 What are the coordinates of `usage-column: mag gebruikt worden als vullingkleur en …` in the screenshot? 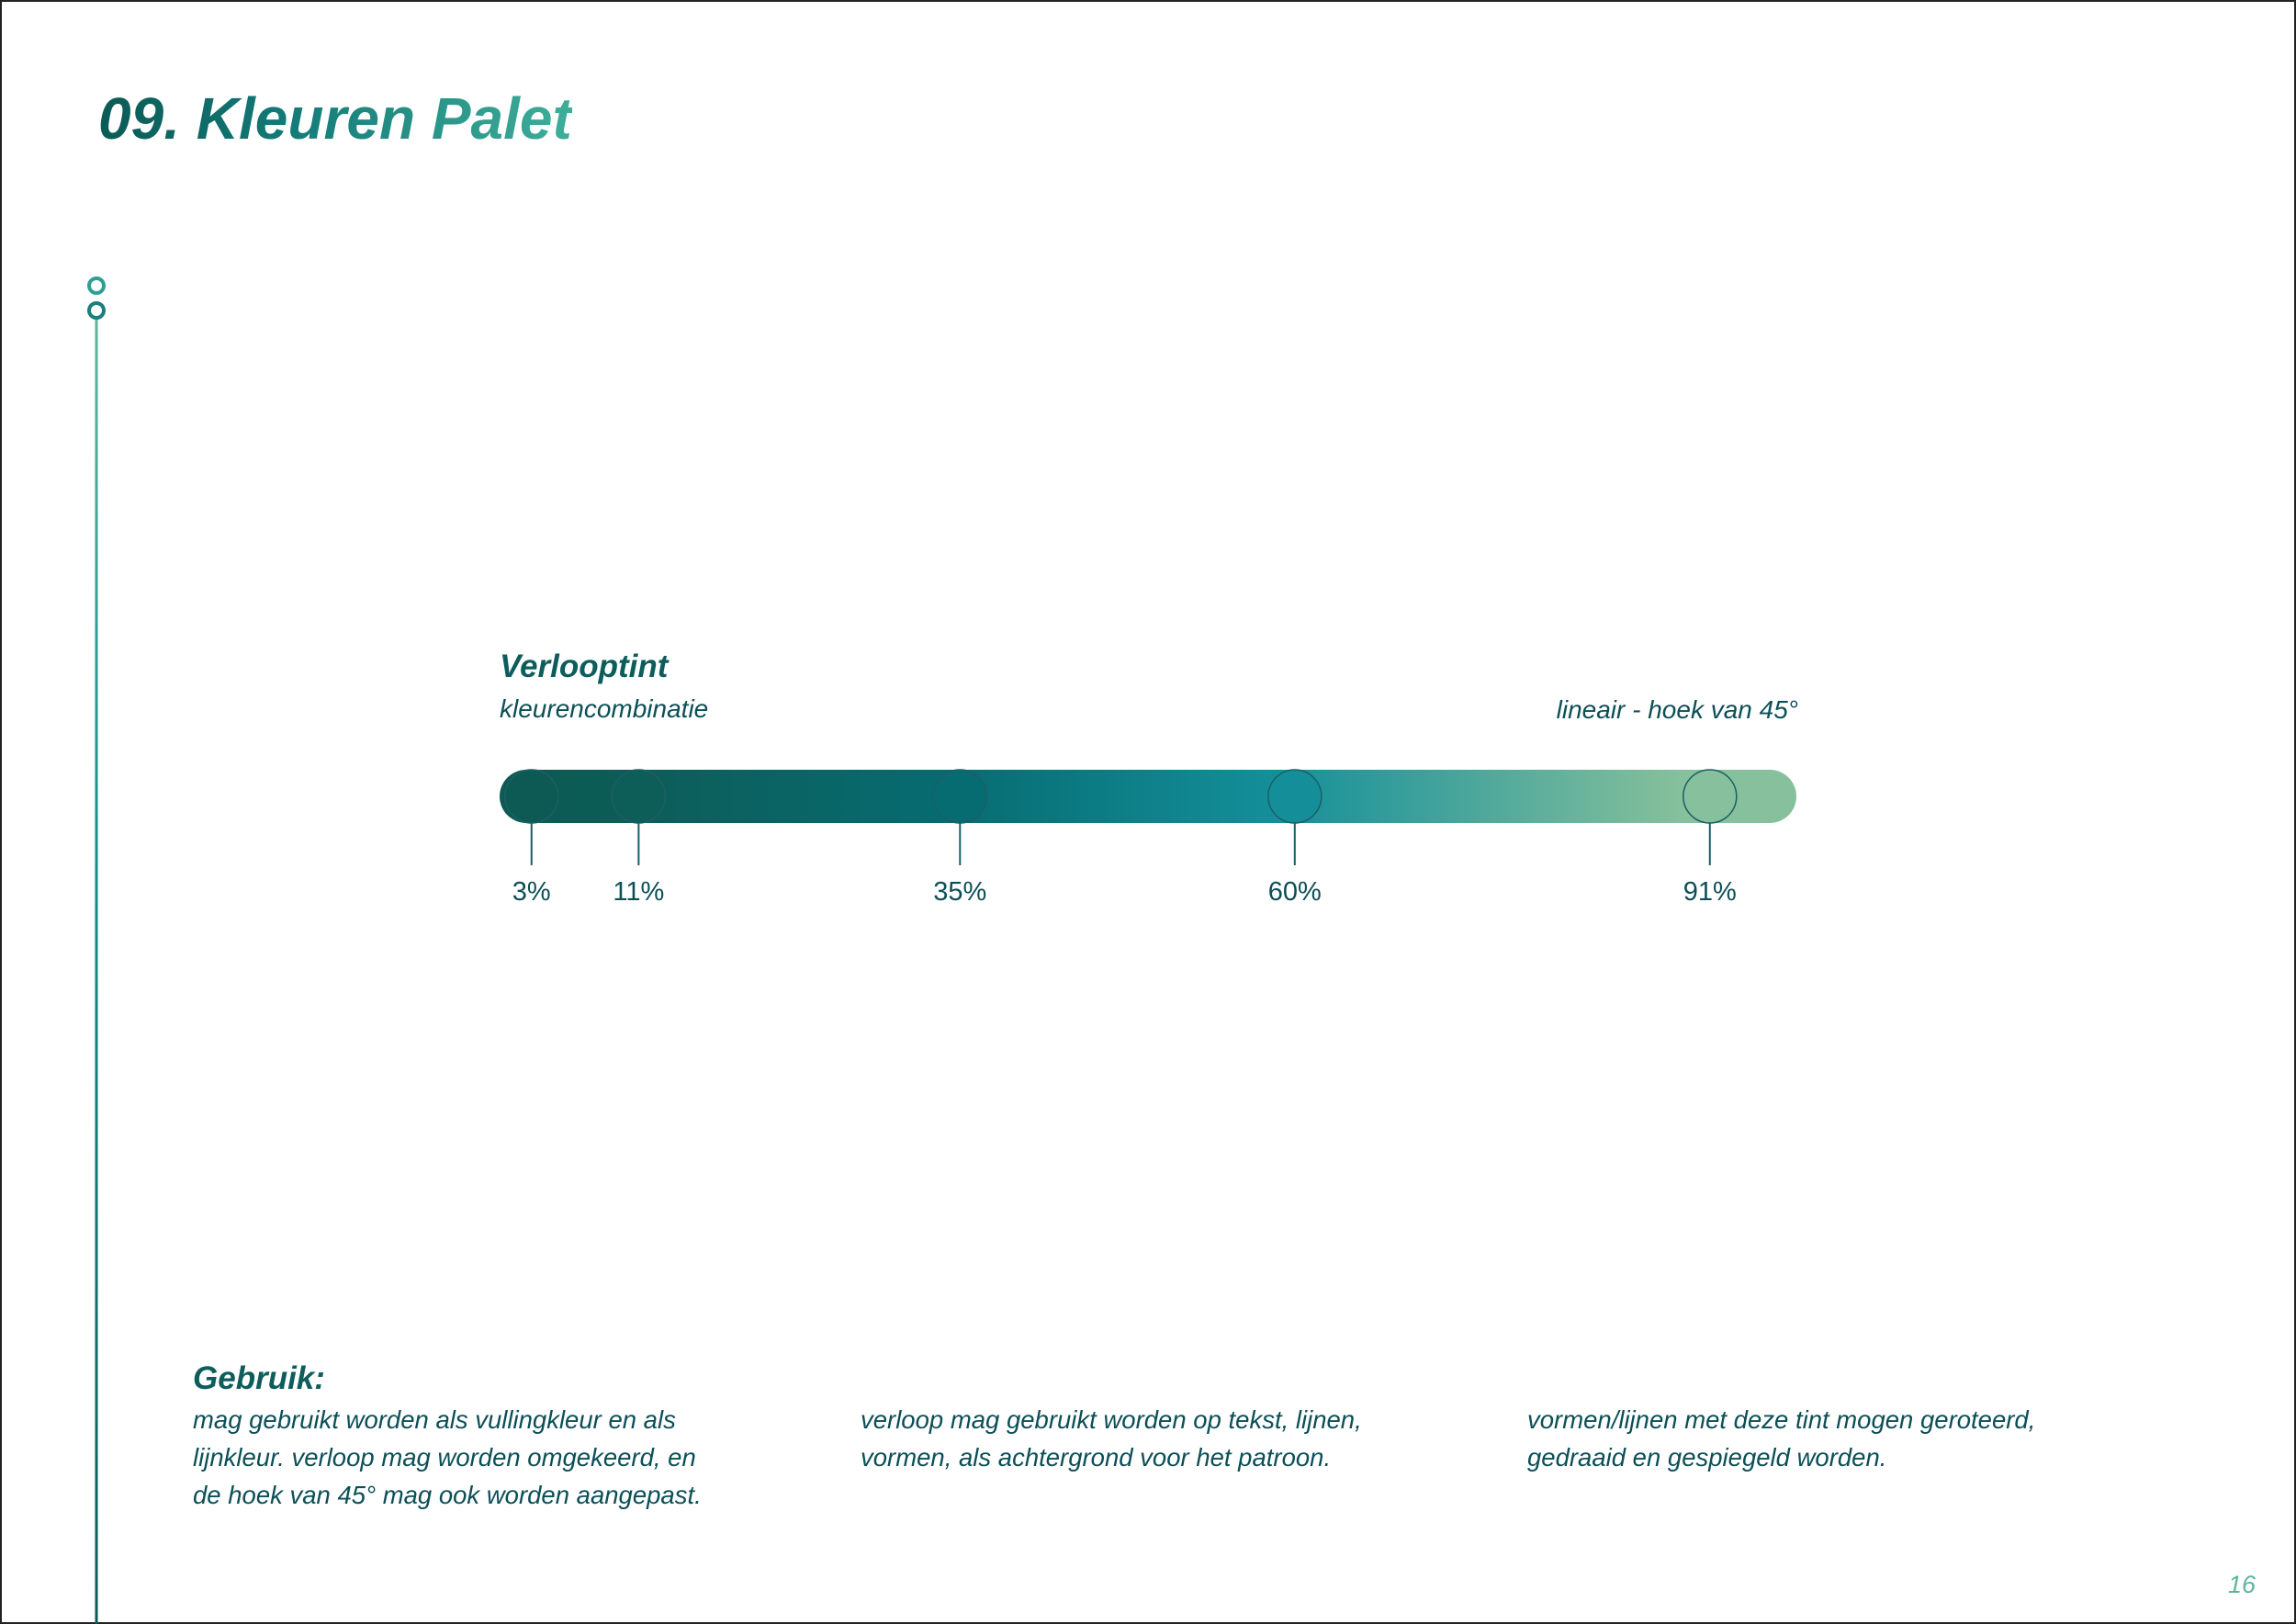 It's located at (448, 1457).